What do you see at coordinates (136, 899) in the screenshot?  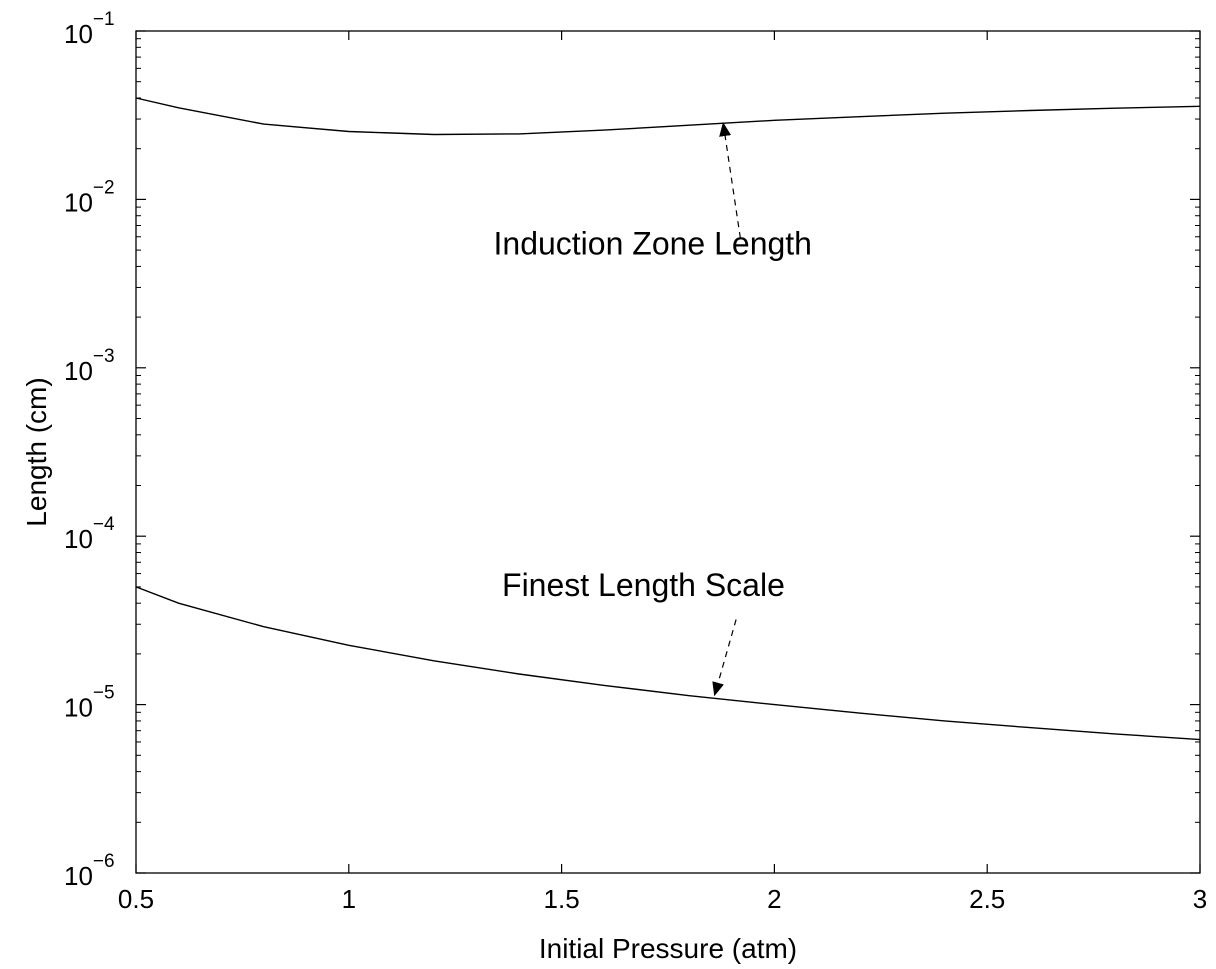 I see `x-tick-label: 0.5` at bounding box center [136, 899].